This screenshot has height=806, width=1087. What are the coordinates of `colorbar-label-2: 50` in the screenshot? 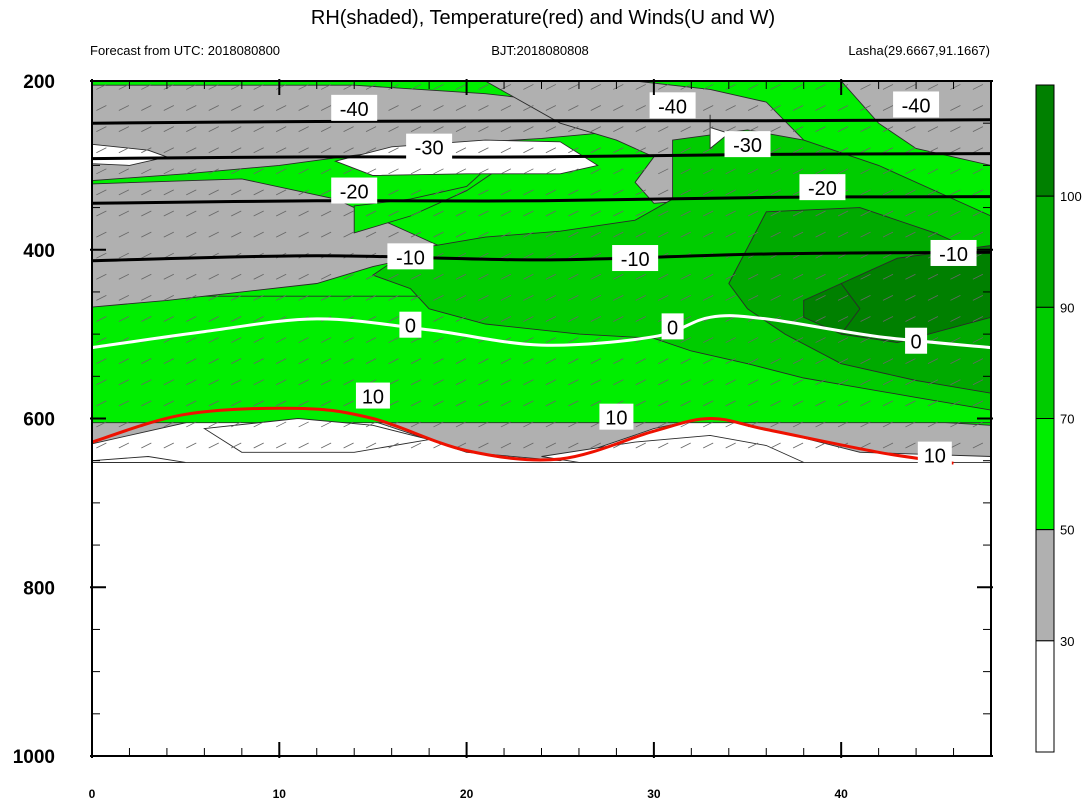 It's located at (1067, 530).